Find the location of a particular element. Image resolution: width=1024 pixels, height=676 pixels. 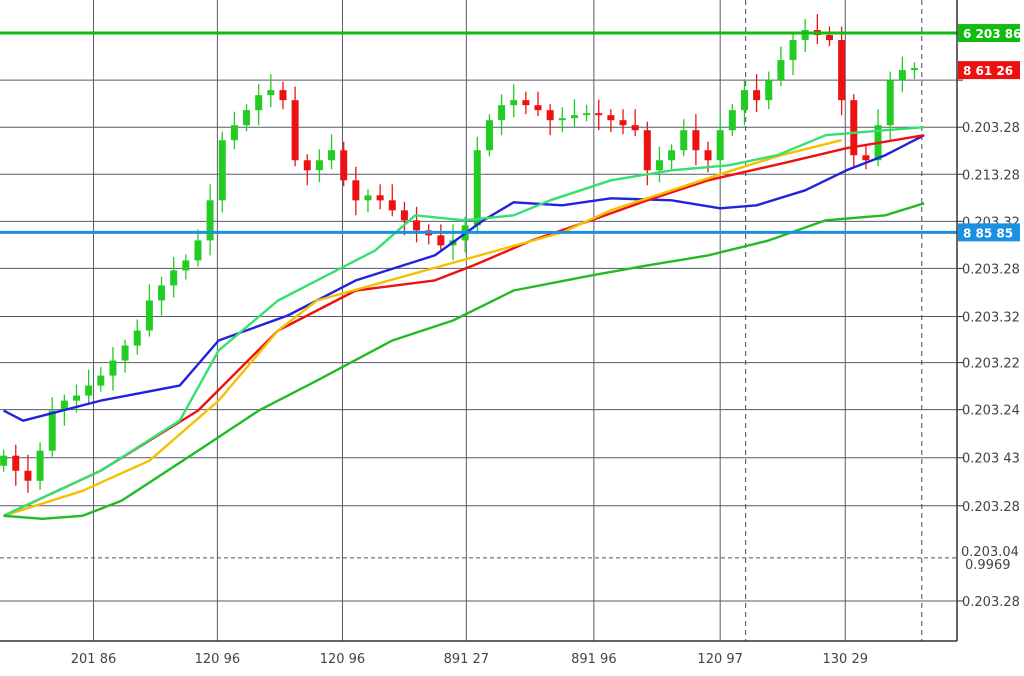

price-tag-label: 6 203 86 is located at coordinates (992, 34).